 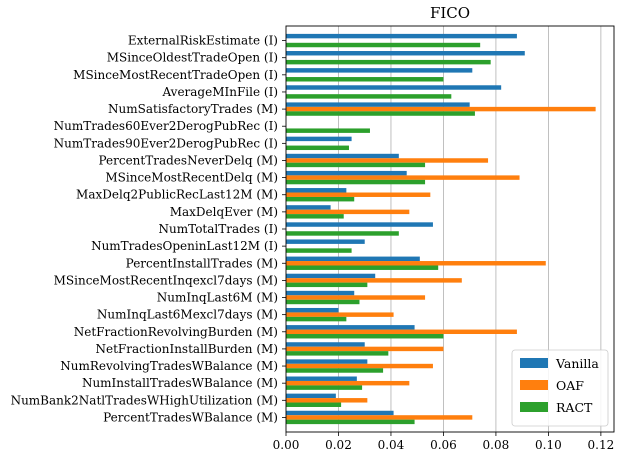 What do you see at coordinates (202, 263) in the screenshot?
I see `y-tick-label: PercentInstallTrades (M)` at bounding box center [202, 263].